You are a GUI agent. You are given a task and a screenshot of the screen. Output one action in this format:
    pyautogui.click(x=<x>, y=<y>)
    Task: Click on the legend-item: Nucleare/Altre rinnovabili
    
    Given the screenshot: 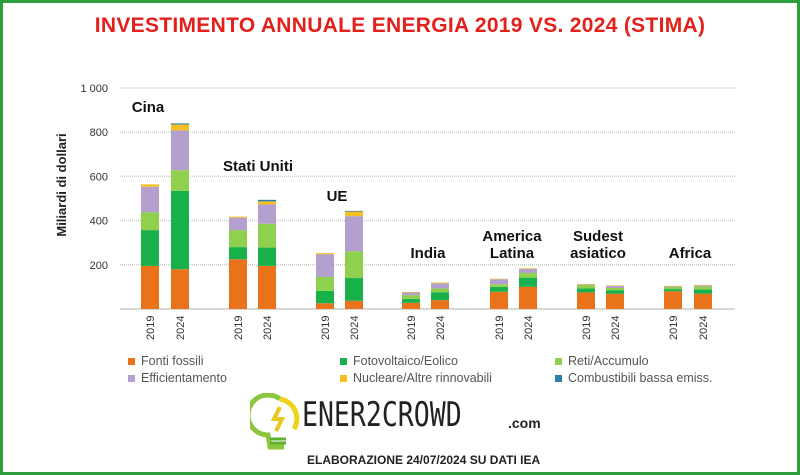 What is the action you would take?
    pyautogui.click(x=416, y=378)
    